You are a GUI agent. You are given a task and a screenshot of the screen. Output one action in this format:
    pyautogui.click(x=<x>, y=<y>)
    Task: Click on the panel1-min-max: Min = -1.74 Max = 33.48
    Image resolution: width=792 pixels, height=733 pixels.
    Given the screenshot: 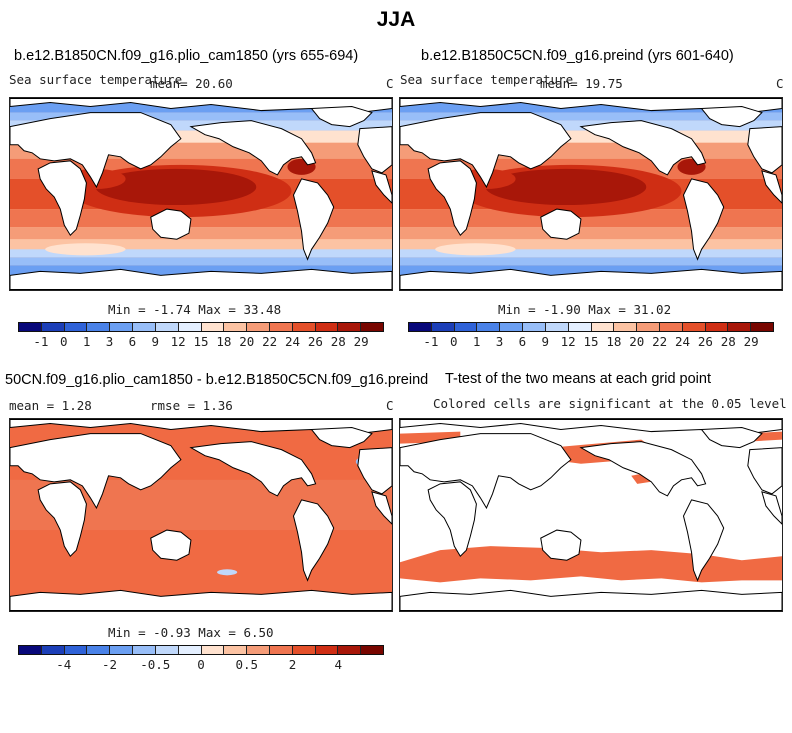 What is the action you would take?
    pyautogui.click(x=195, y=309)
    